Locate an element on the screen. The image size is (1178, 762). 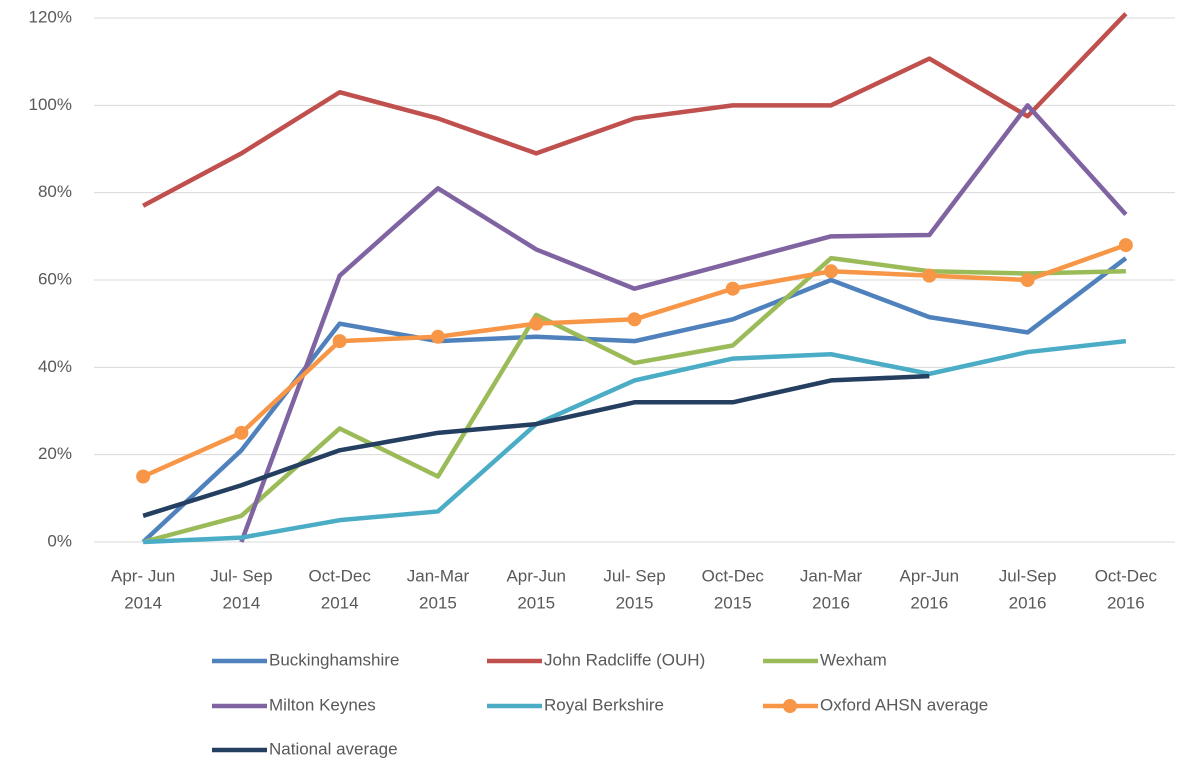
series-line is located at coordinates (536, 445).